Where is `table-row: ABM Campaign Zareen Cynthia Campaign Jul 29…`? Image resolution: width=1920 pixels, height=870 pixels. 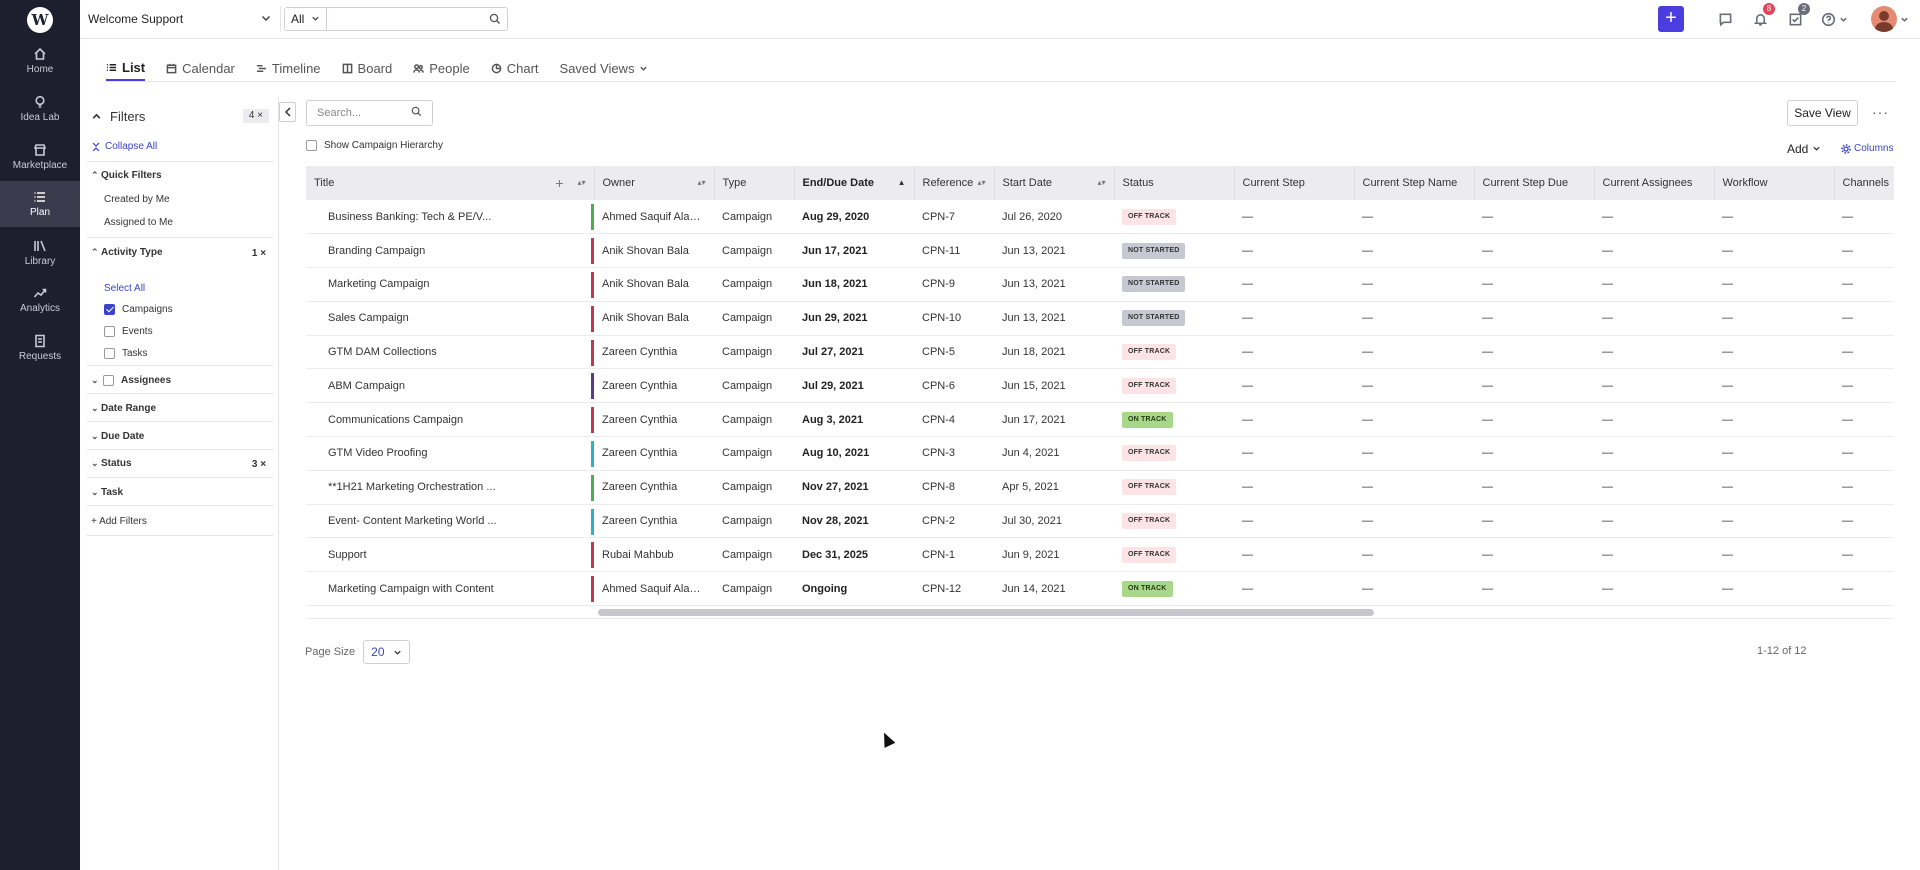
table-row: ABM Campaign Zareen Cynthia Campaign Jul 29… is located at coordinates (1100, 386).